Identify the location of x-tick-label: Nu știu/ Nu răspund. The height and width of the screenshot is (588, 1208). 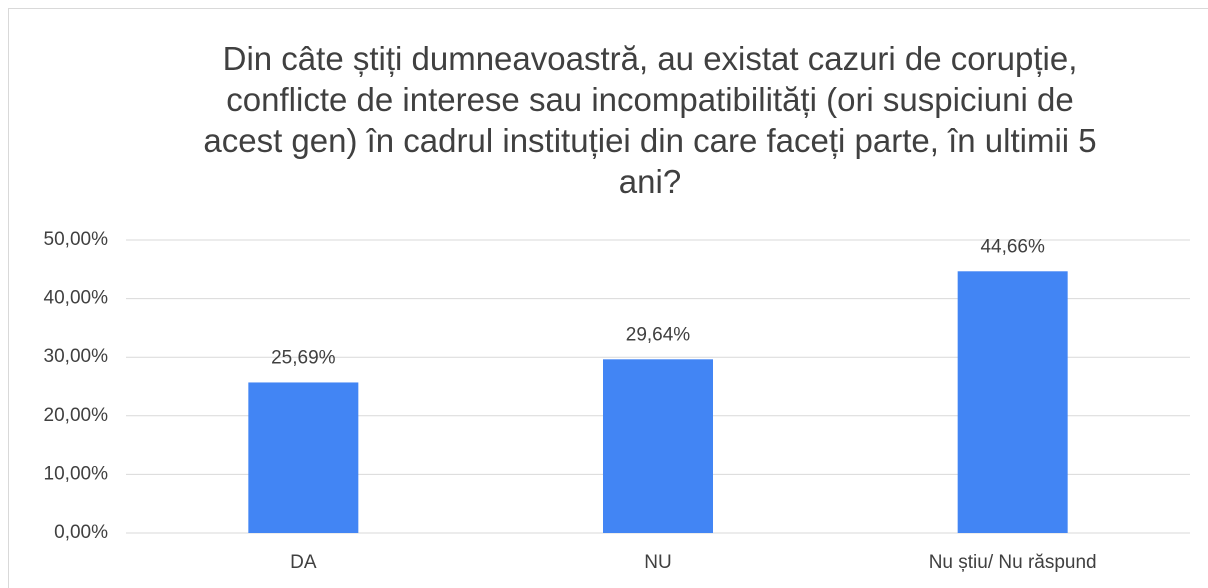
(1013, 562).